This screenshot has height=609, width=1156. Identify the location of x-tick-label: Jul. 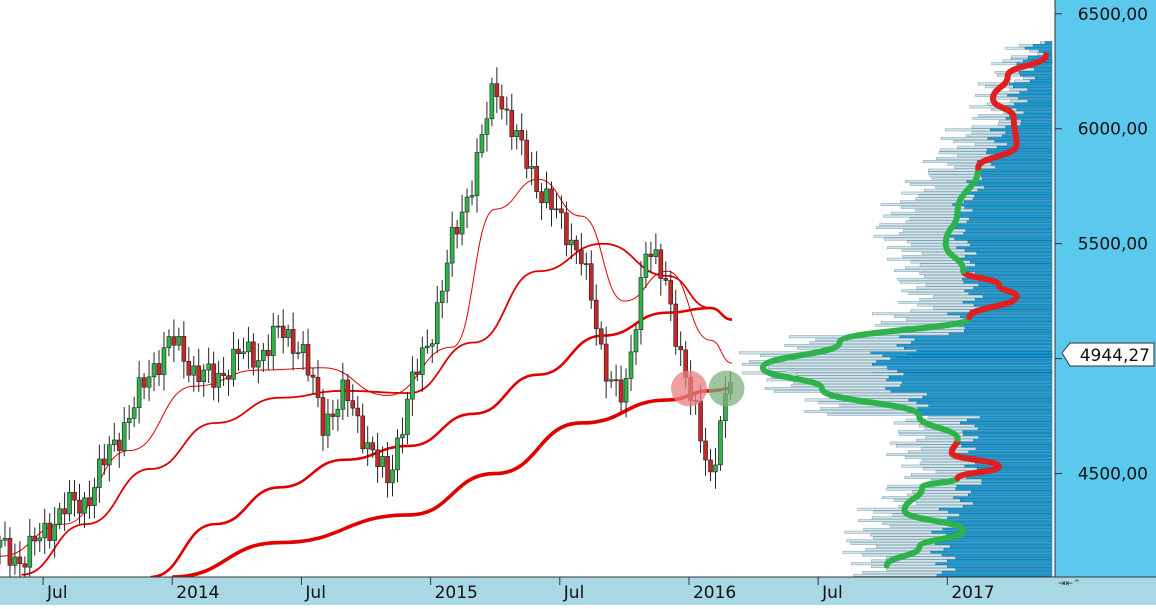
(315, 593).